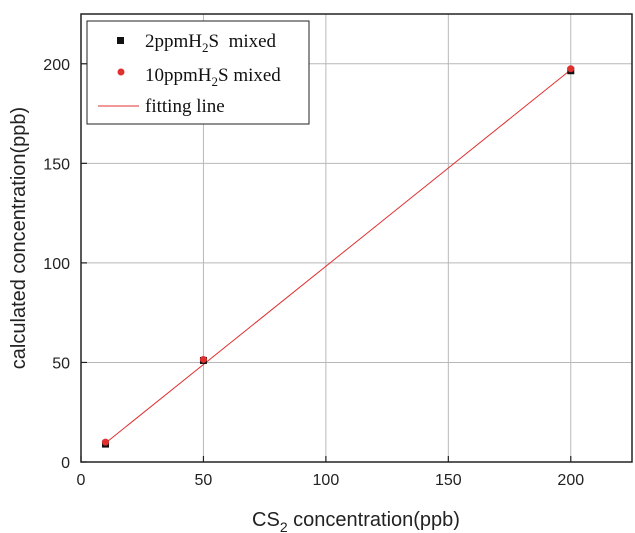  I want to click on y-tick-label: 150, so click(56, 164).